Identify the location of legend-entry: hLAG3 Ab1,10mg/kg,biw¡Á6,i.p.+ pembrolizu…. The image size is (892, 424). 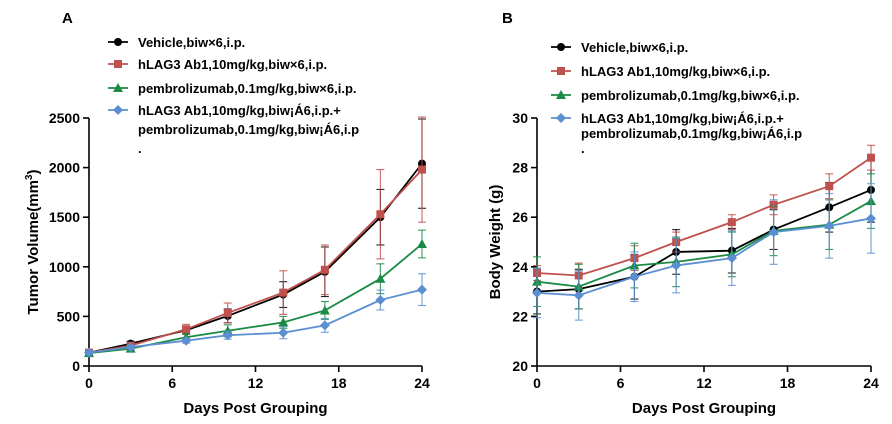
(233, 129).